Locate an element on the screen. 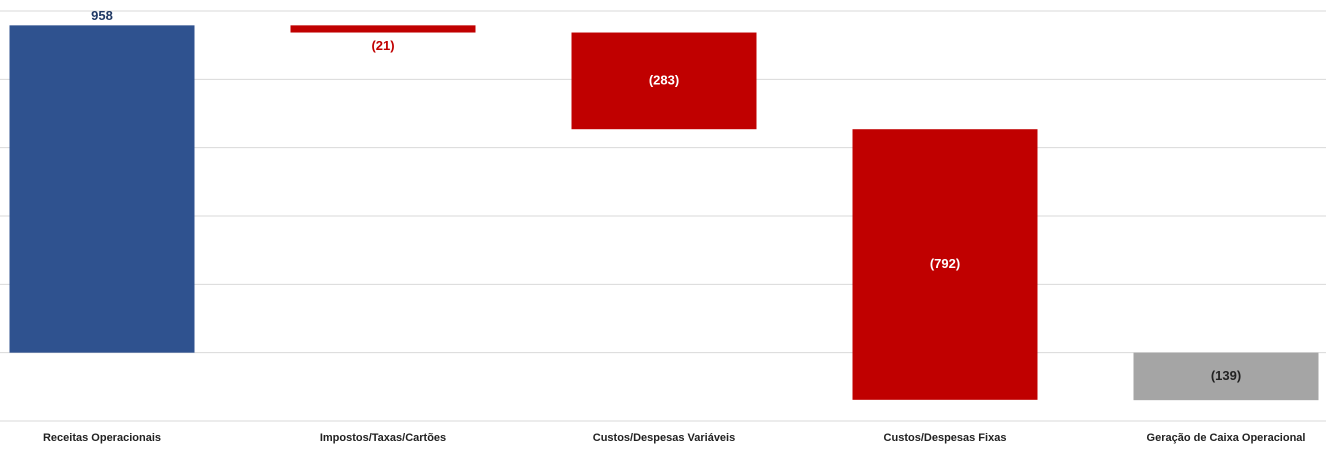 Image resolution: width=1326 pixels, height=449 pixels. x-tick-label: Custos/Despesas Variáveis is located at coordinates (664, 438).